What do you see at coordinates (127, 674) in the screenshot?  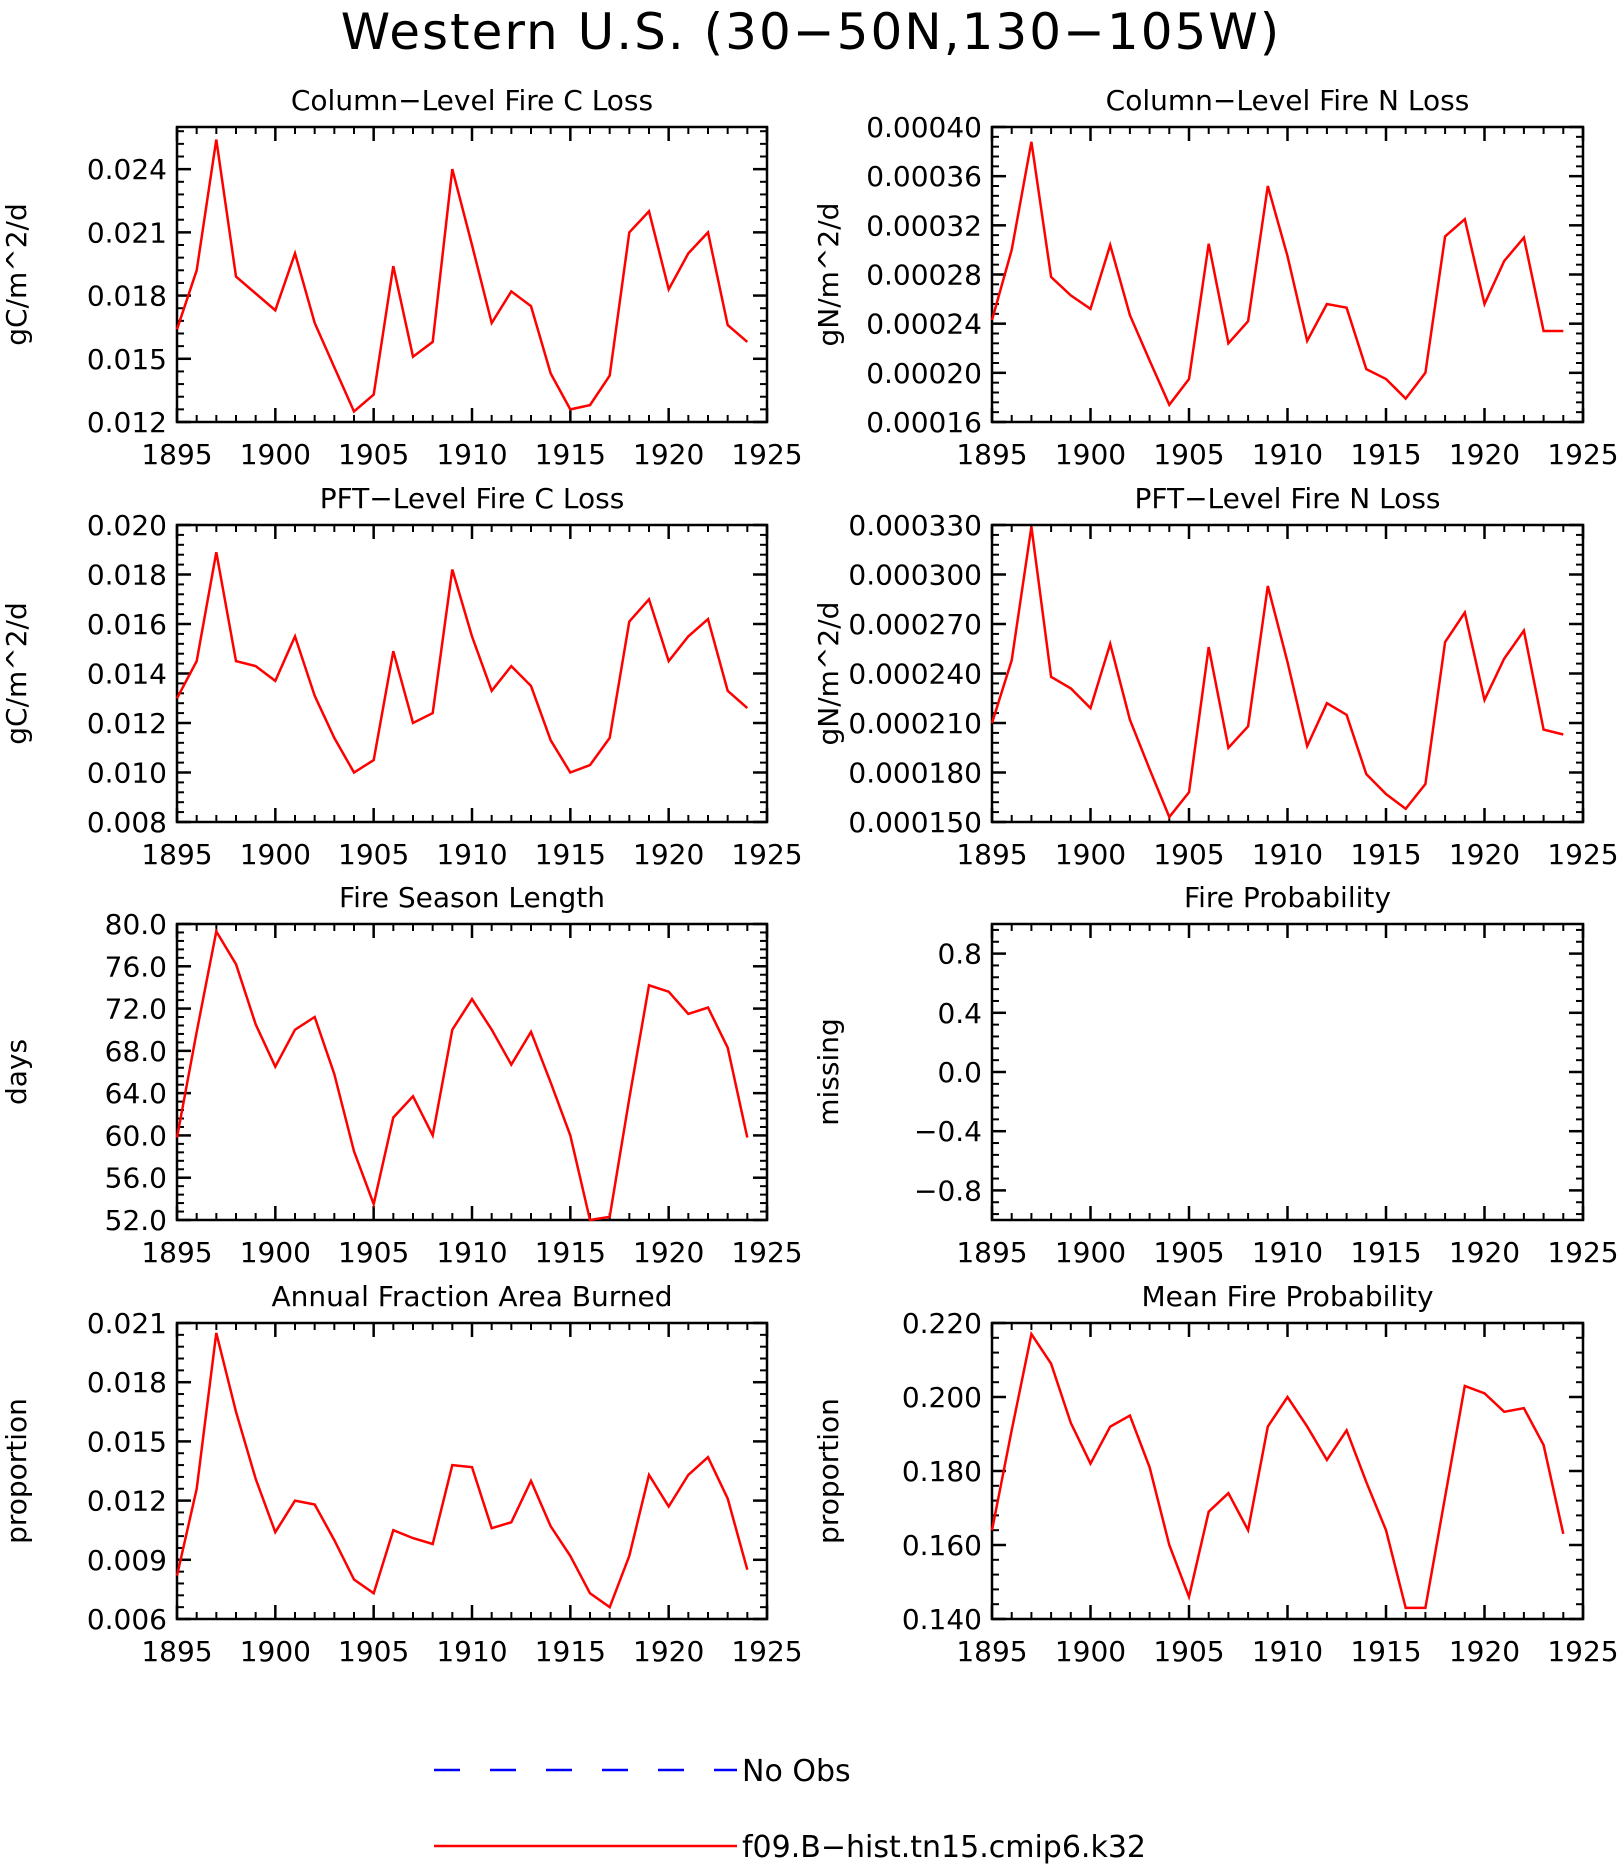 I see `y-tick-label: 0.014` at bounding box center [127, 674].